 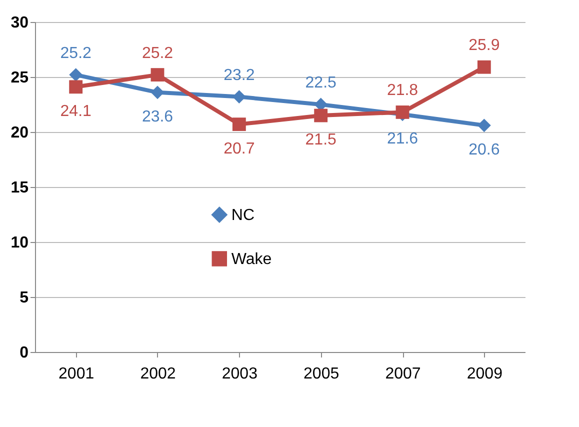 I want to click on x-tick-label: 2003, so click(x=240, y=374).